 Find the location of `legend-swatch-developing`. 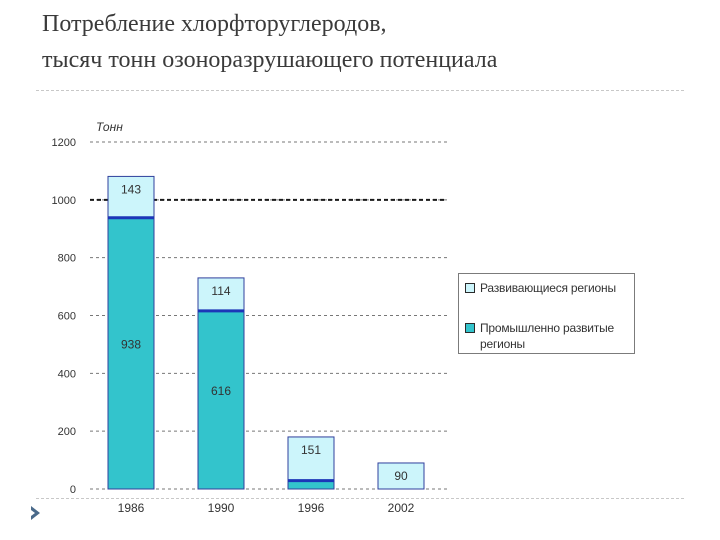

legend-swatch-developing is located at coordinates (470, 288).